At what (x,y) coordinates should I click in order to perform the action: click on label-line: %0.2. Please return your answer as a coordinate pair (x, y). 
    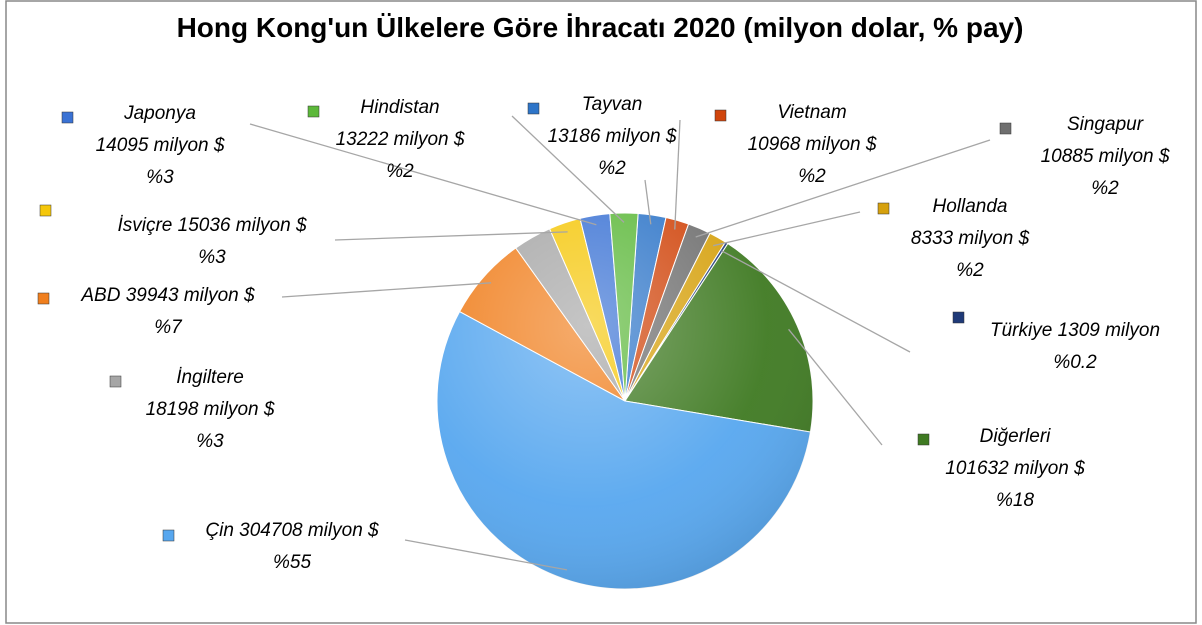
    Looking at the image, I should click on (1075, 362).